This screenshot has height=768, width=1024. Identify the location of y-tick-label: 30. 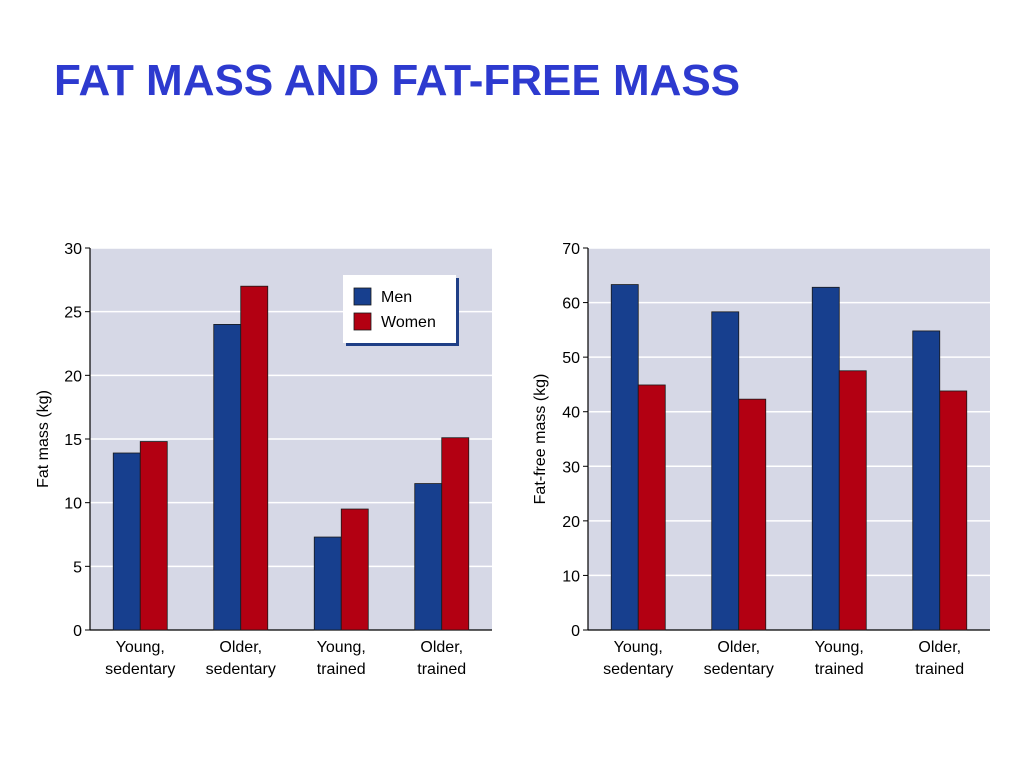
(73, 249).